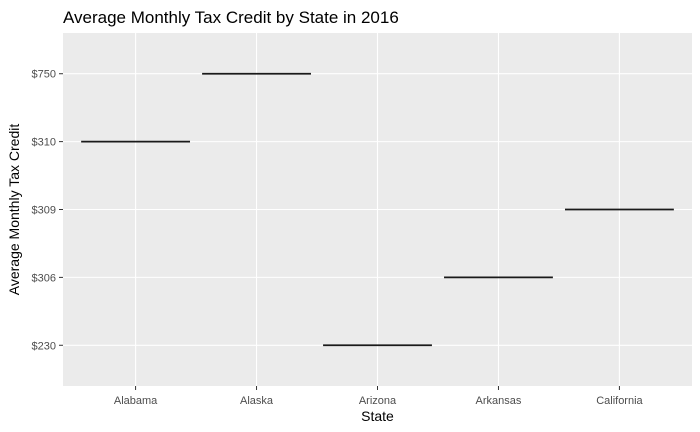 This screenshot has width=700, height=432. Describe the element at coordinates (44, 346) in the screenshot. I see `y-tick-label: $230` at that location.